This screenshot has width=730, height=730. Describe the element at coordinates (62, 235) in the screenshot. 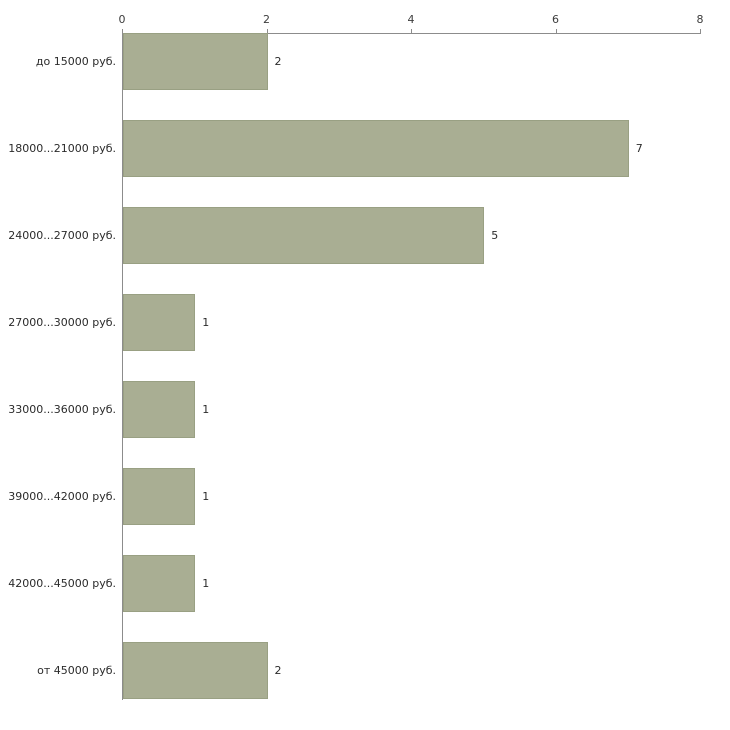

I see `category-label: 24000...27000 руб.` at that location.